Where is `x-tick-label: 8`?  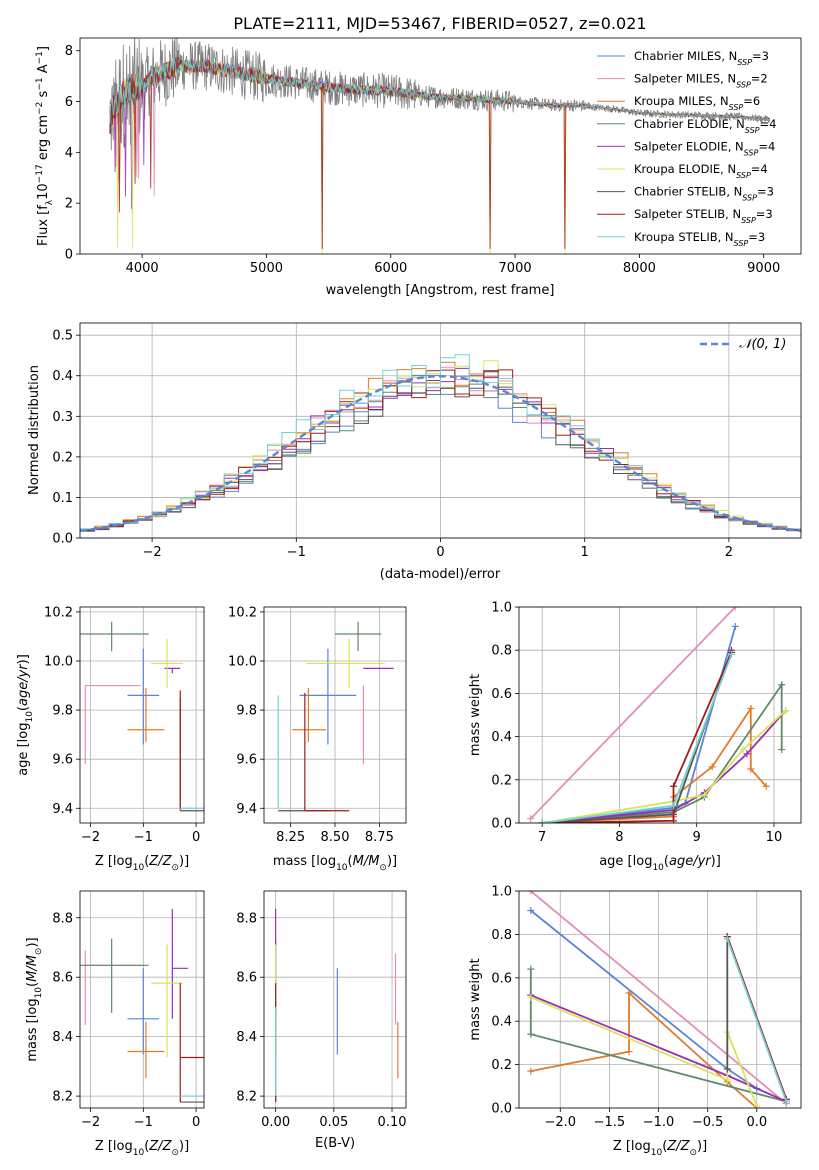 x-tick-label: 8 is located at coordinates (619, 837).